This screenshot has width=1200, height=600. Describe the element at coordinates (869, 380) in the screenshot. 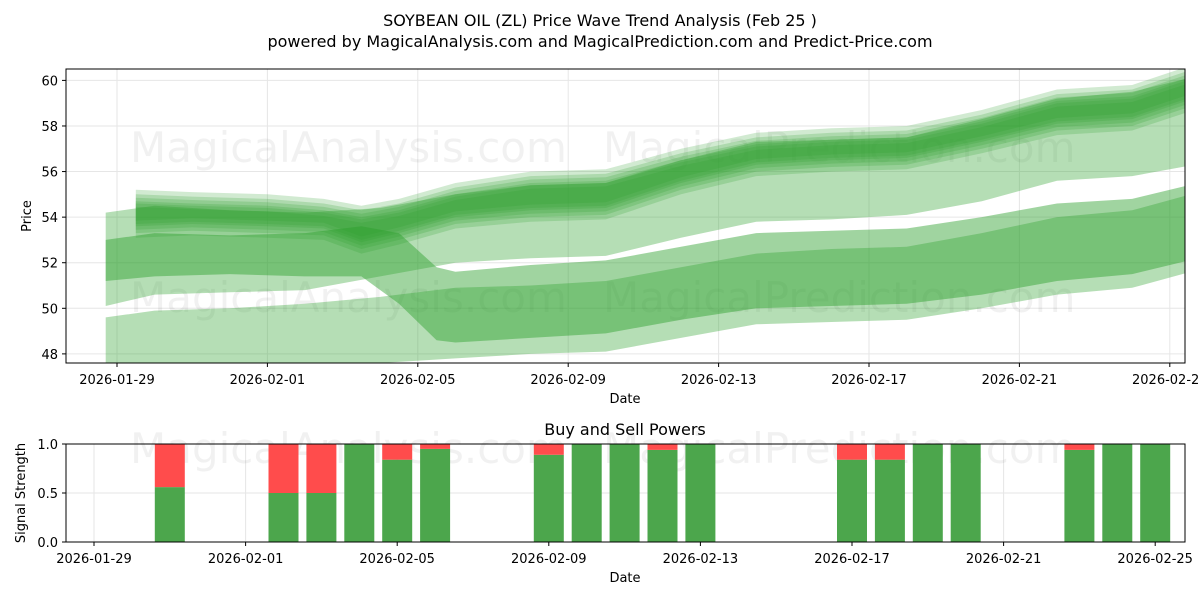

I see `price-x-tick-label: 2026-02-17` at that location.